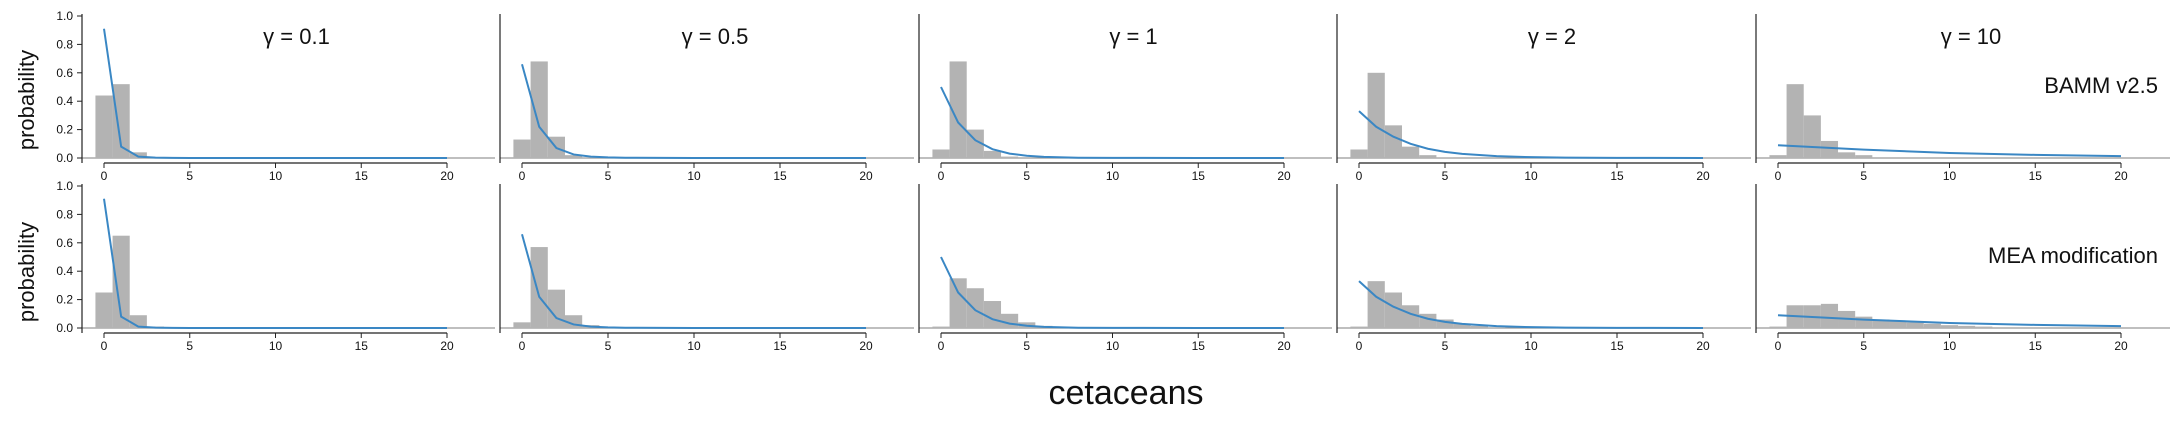 The image size is (2171, 421). I want to click on x-axis-title: cetaceans, so click(1126, 393).